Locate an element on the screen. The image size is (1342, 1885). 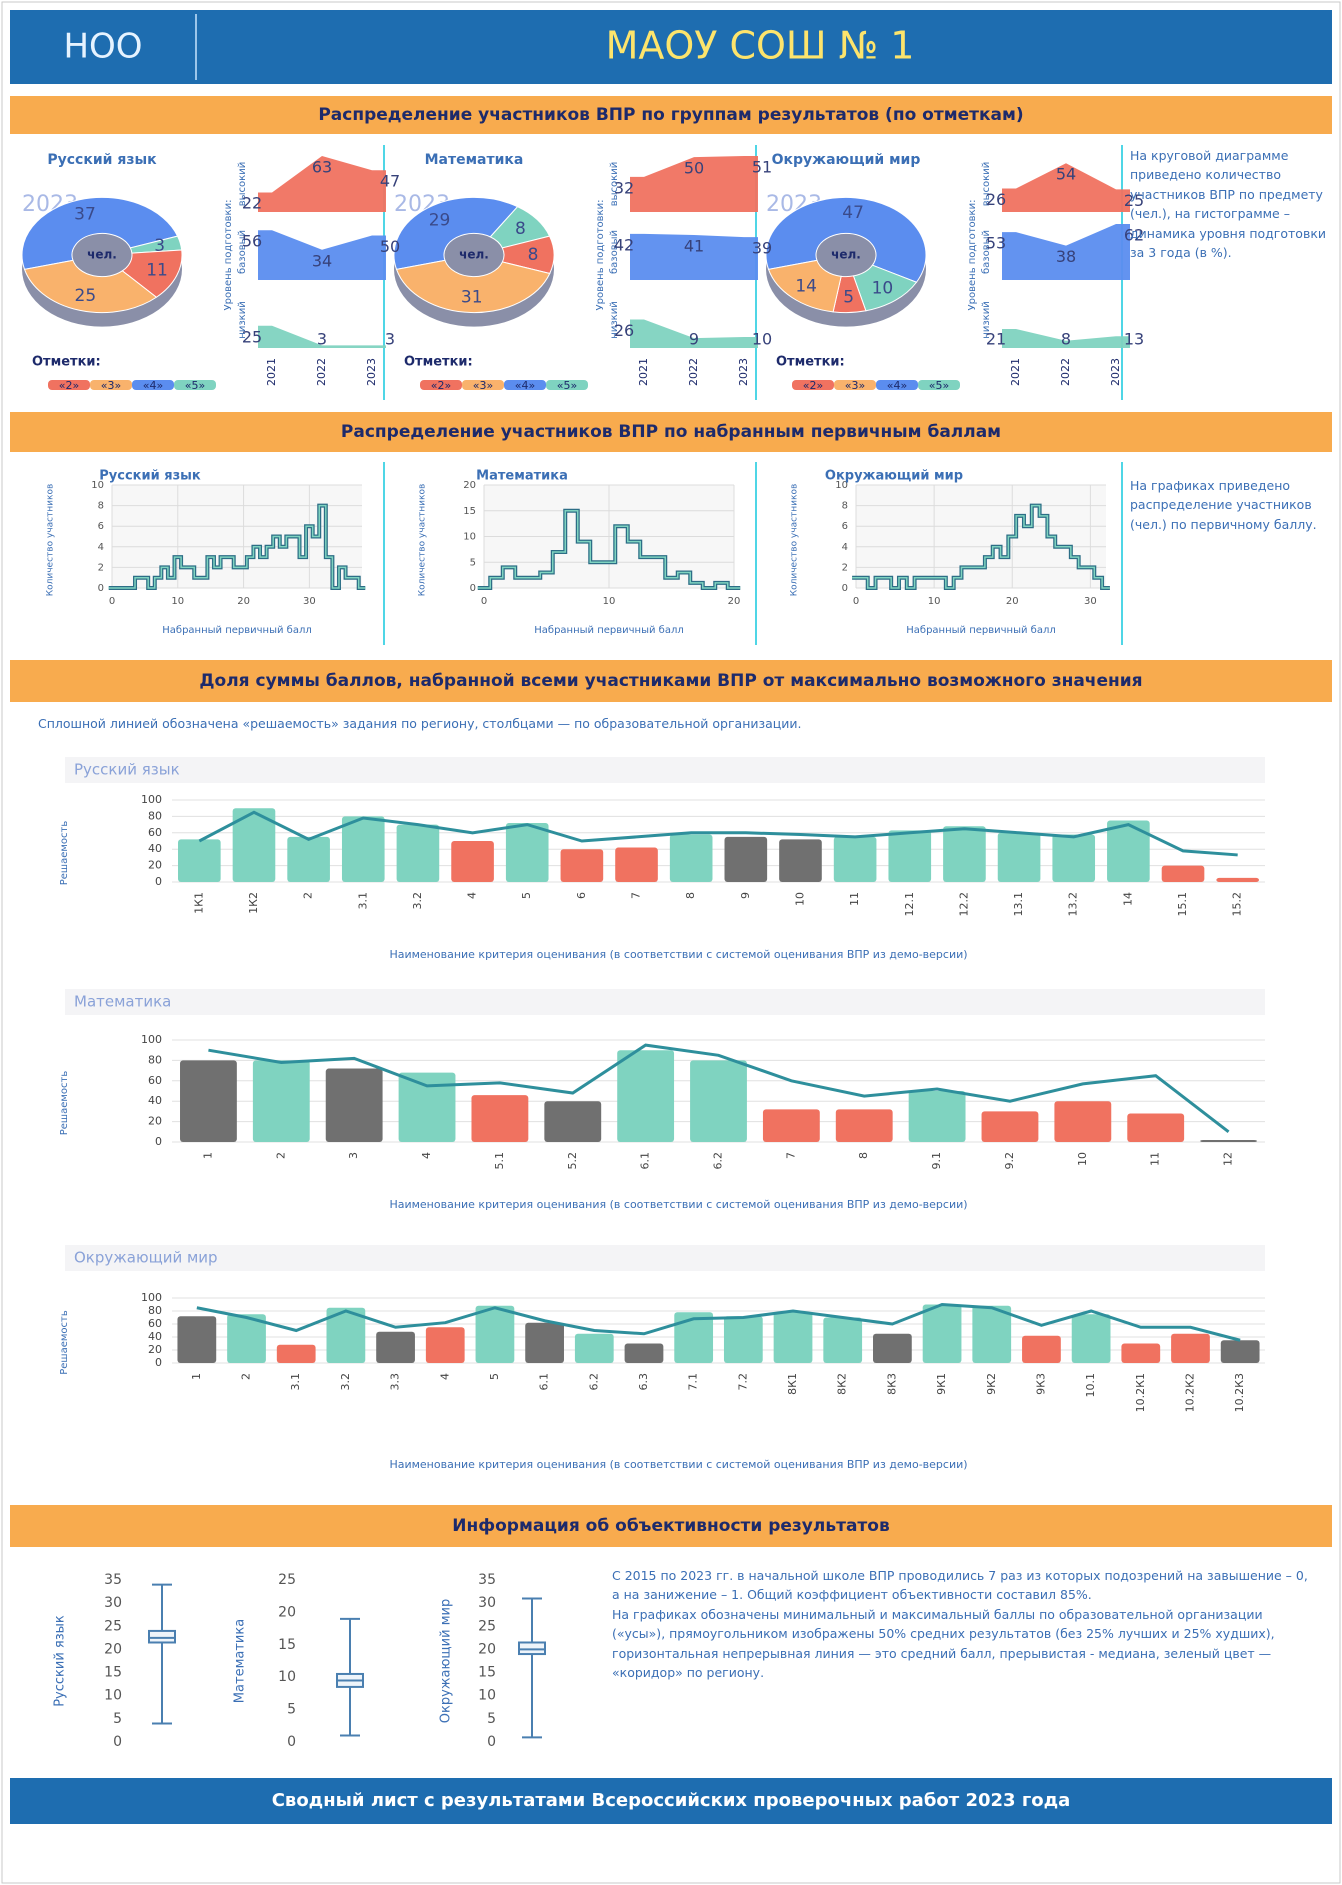
x-tick-label: 9 is located at coordinates (745, 895).